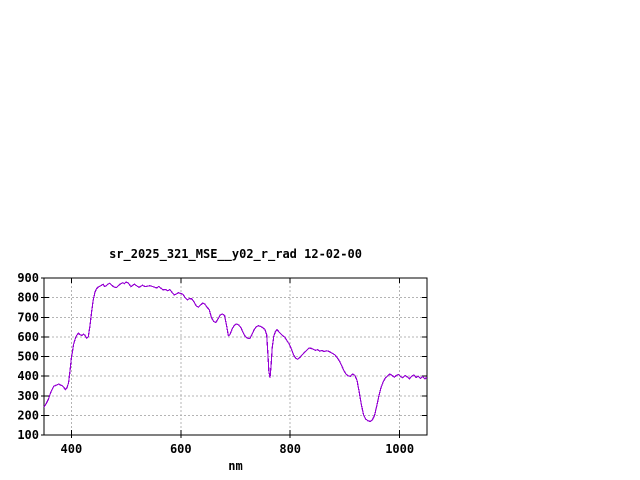 This screenshot has height=480, width=640. Describe the element at coordinates (28, 396) in the screenshot. I see `y-tick-label: 300` at that location.